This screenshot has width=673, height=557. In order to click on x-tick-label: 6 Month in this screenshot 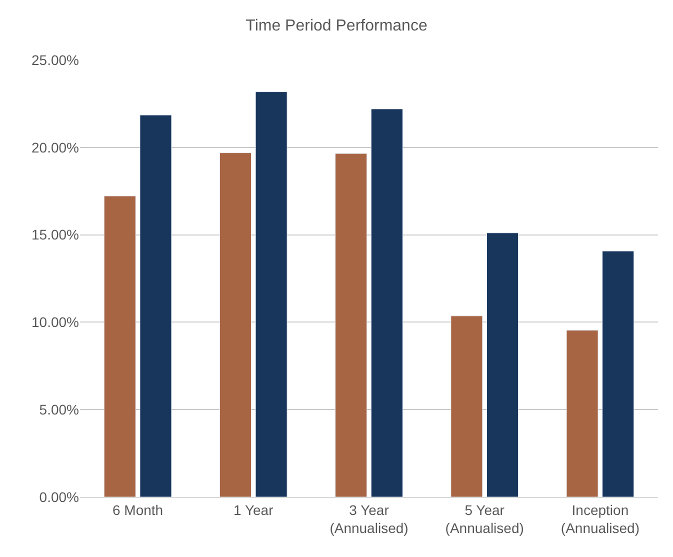, I will do `click(138, 510)`.